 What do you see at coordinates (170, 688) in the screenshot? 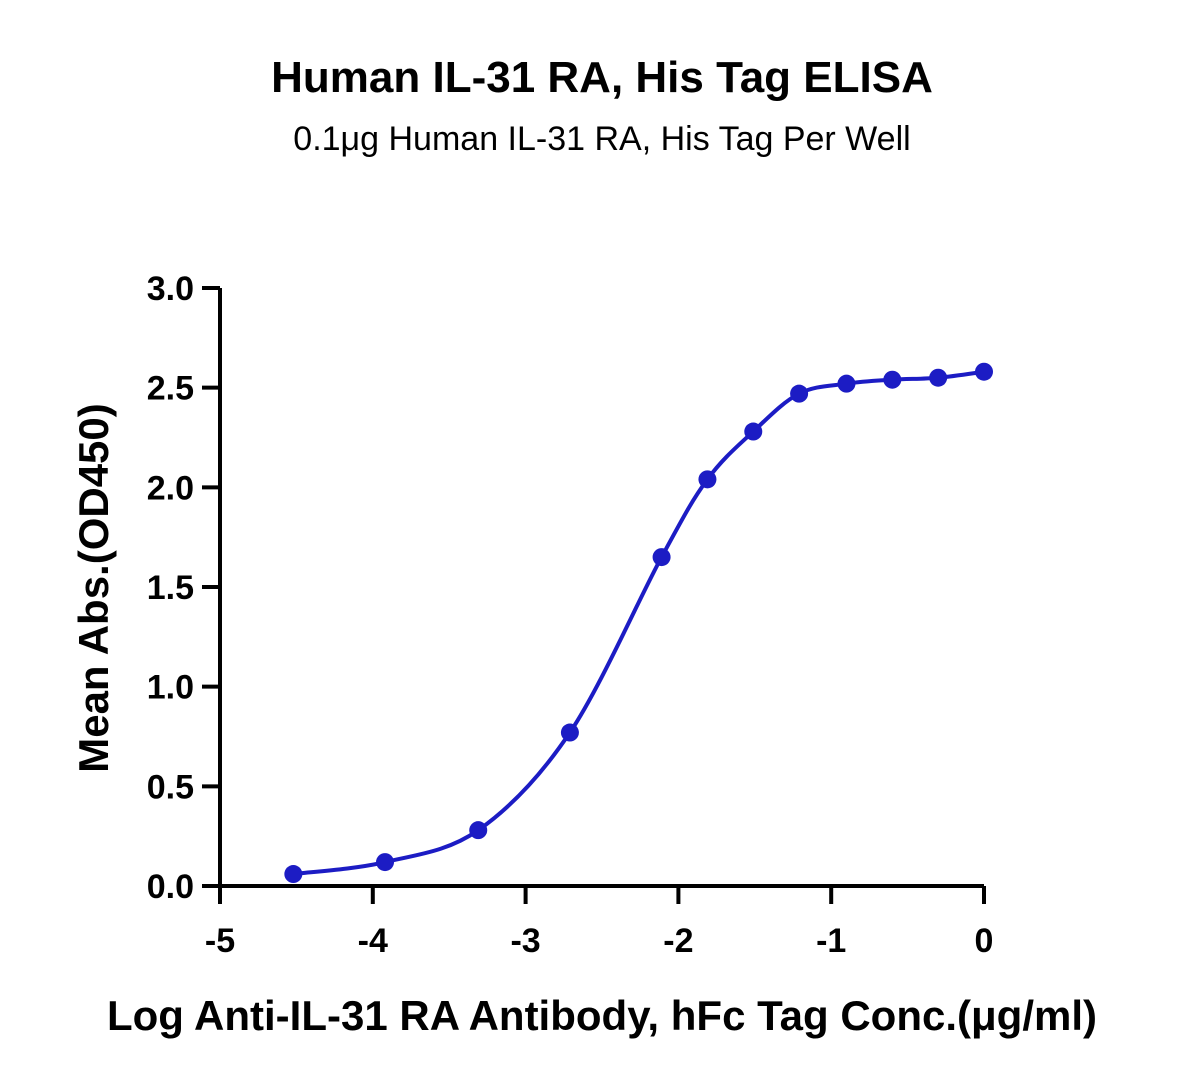
I see `y-tick-label: 1.0` at bounding box center [170, 688].